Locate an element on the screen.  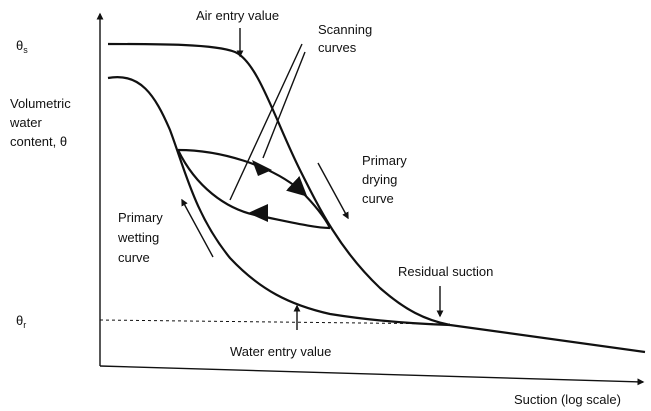
air-entry-label: Air entry value is located at coordinates (237, 15).